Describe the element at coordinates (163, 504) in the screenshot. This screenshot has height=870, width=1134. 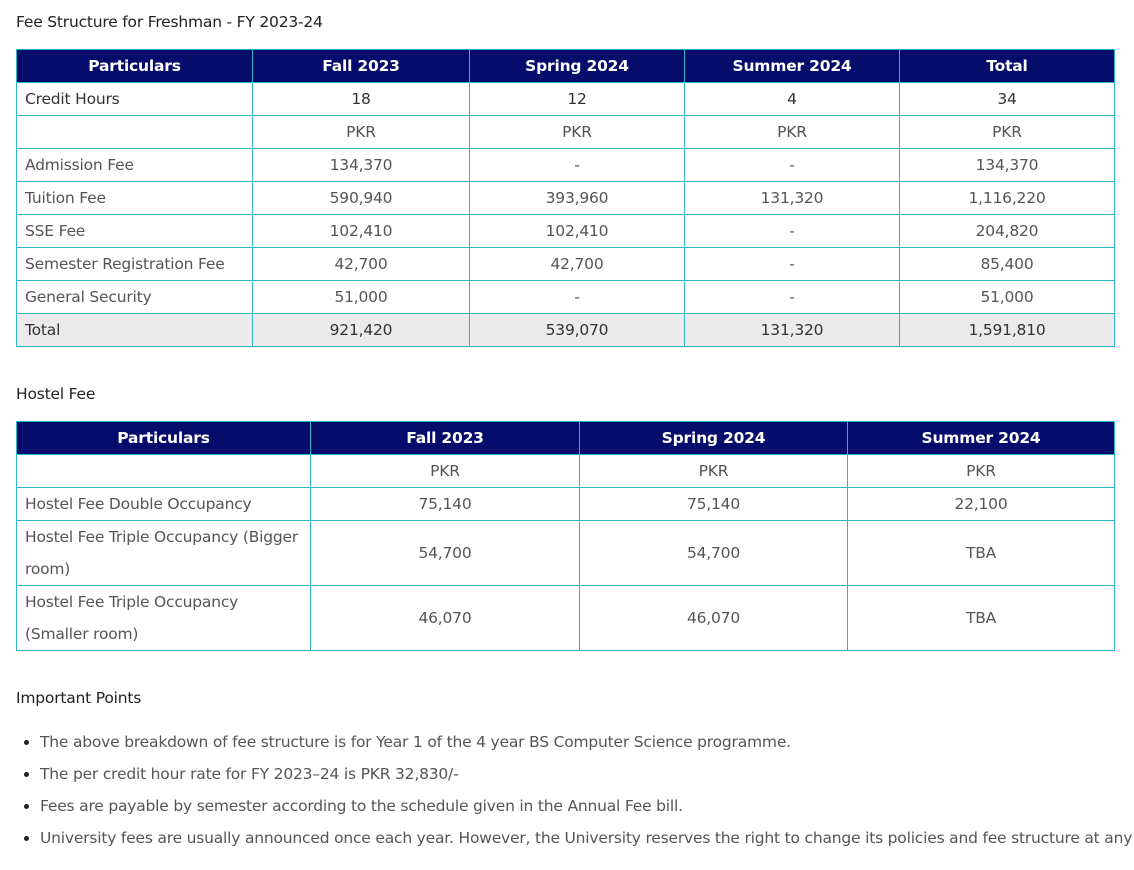
I see `row-label: Hostel Fee Double Occupancy` at that location.